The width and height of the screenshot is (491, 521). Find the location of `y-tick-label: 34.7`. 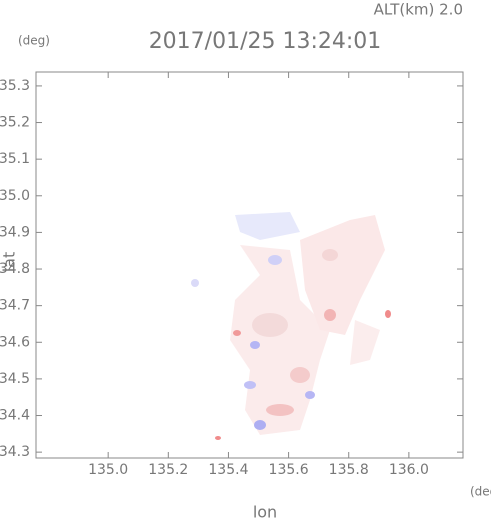

y-tick-label: 34.7 is located at coordinates (15, 306).